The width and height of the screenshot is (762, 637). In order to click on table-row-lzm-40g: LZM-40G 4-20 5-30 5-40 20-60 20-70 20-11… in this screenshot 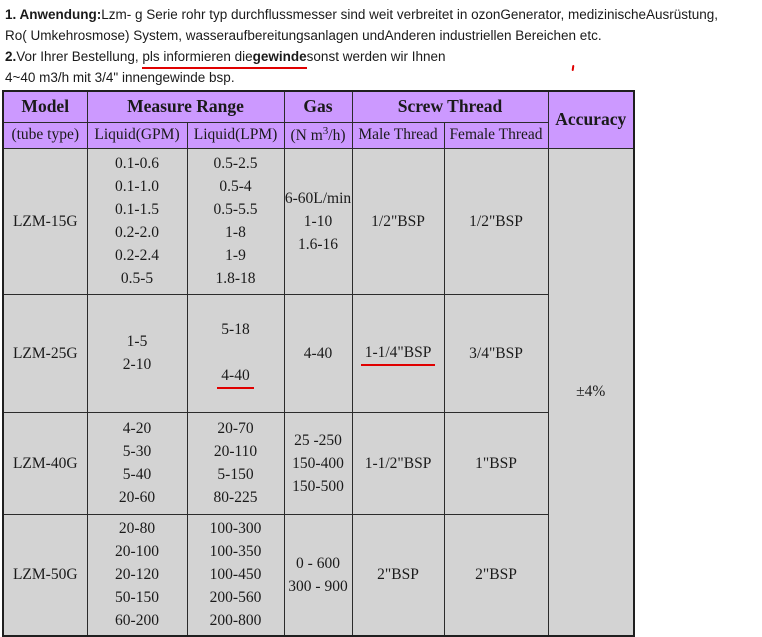, I will do `click(318, 463)`.